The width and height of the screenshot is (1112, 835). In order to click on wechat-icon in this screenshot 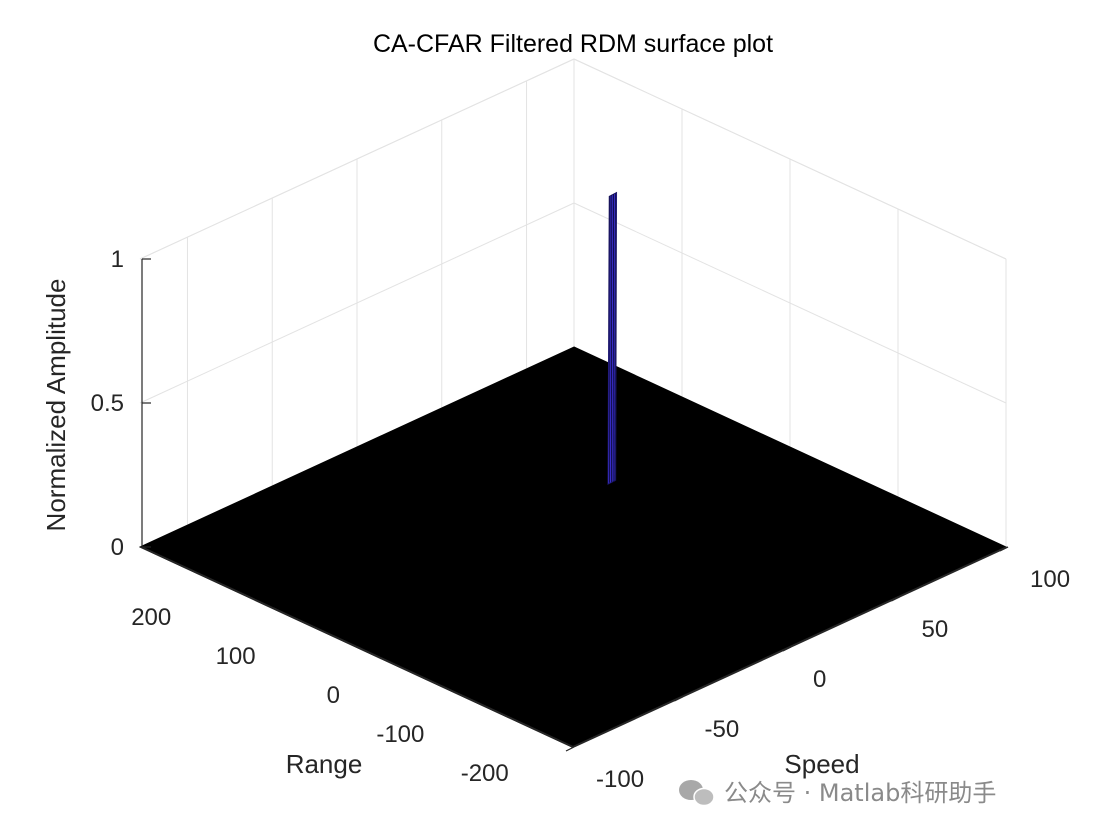, I will do `click(697, 793)`.